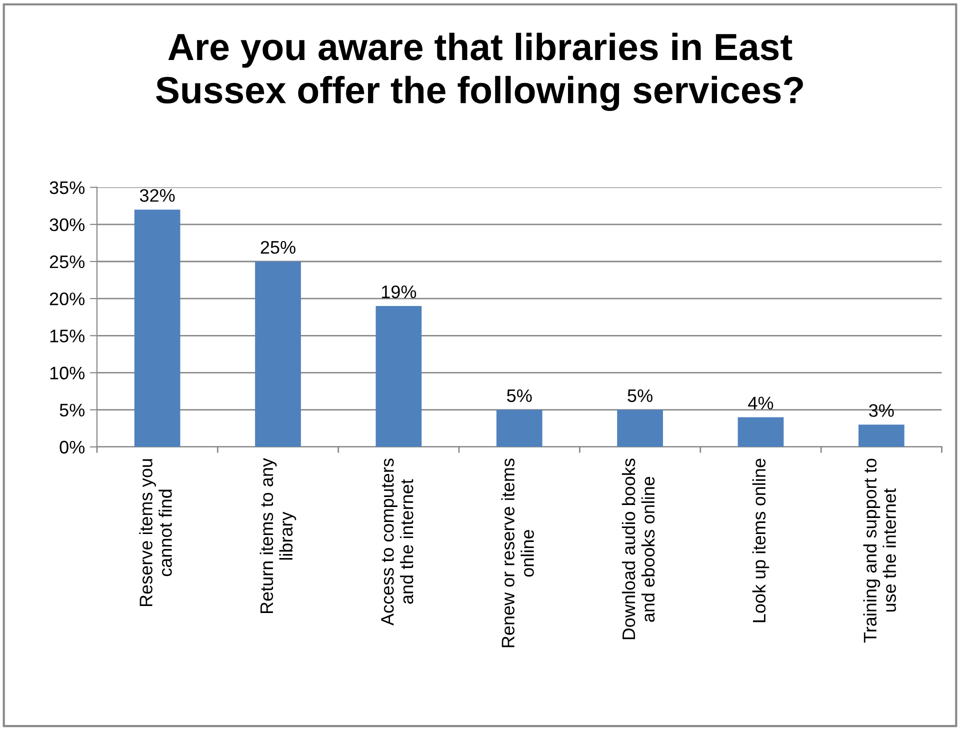  What do you see at coordinates (157, 195) in the screenshot?
I see `data-label: 32%` at bounding box center [157, 195].